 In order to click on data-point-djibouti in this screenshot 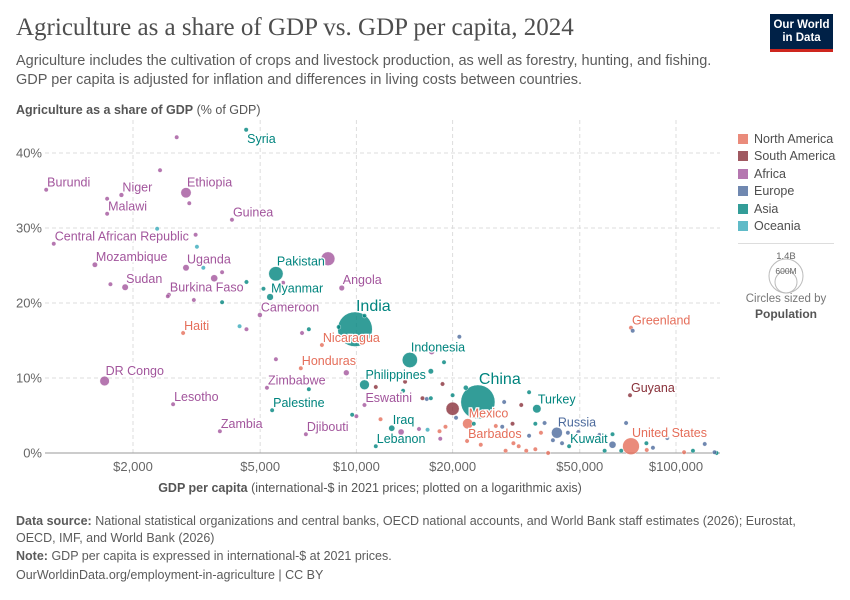, I will do `click(306, 434)`.